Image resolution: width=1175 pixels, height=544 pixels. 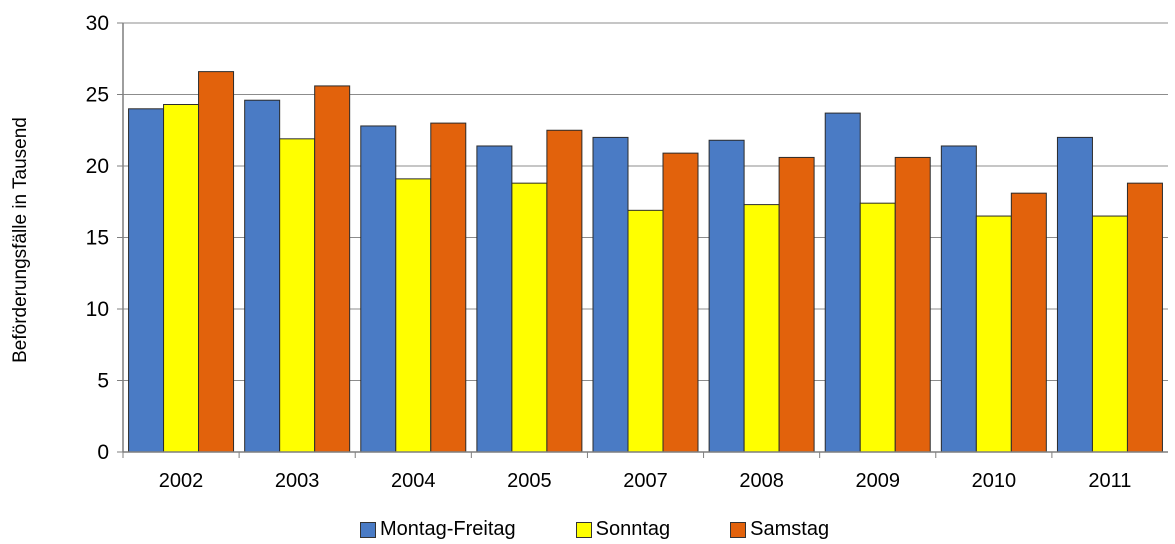 What do you see at coordinates (181, 278) in the screenshot?
I see `bar-sonntag-2002` at bounding box center [181, 278].